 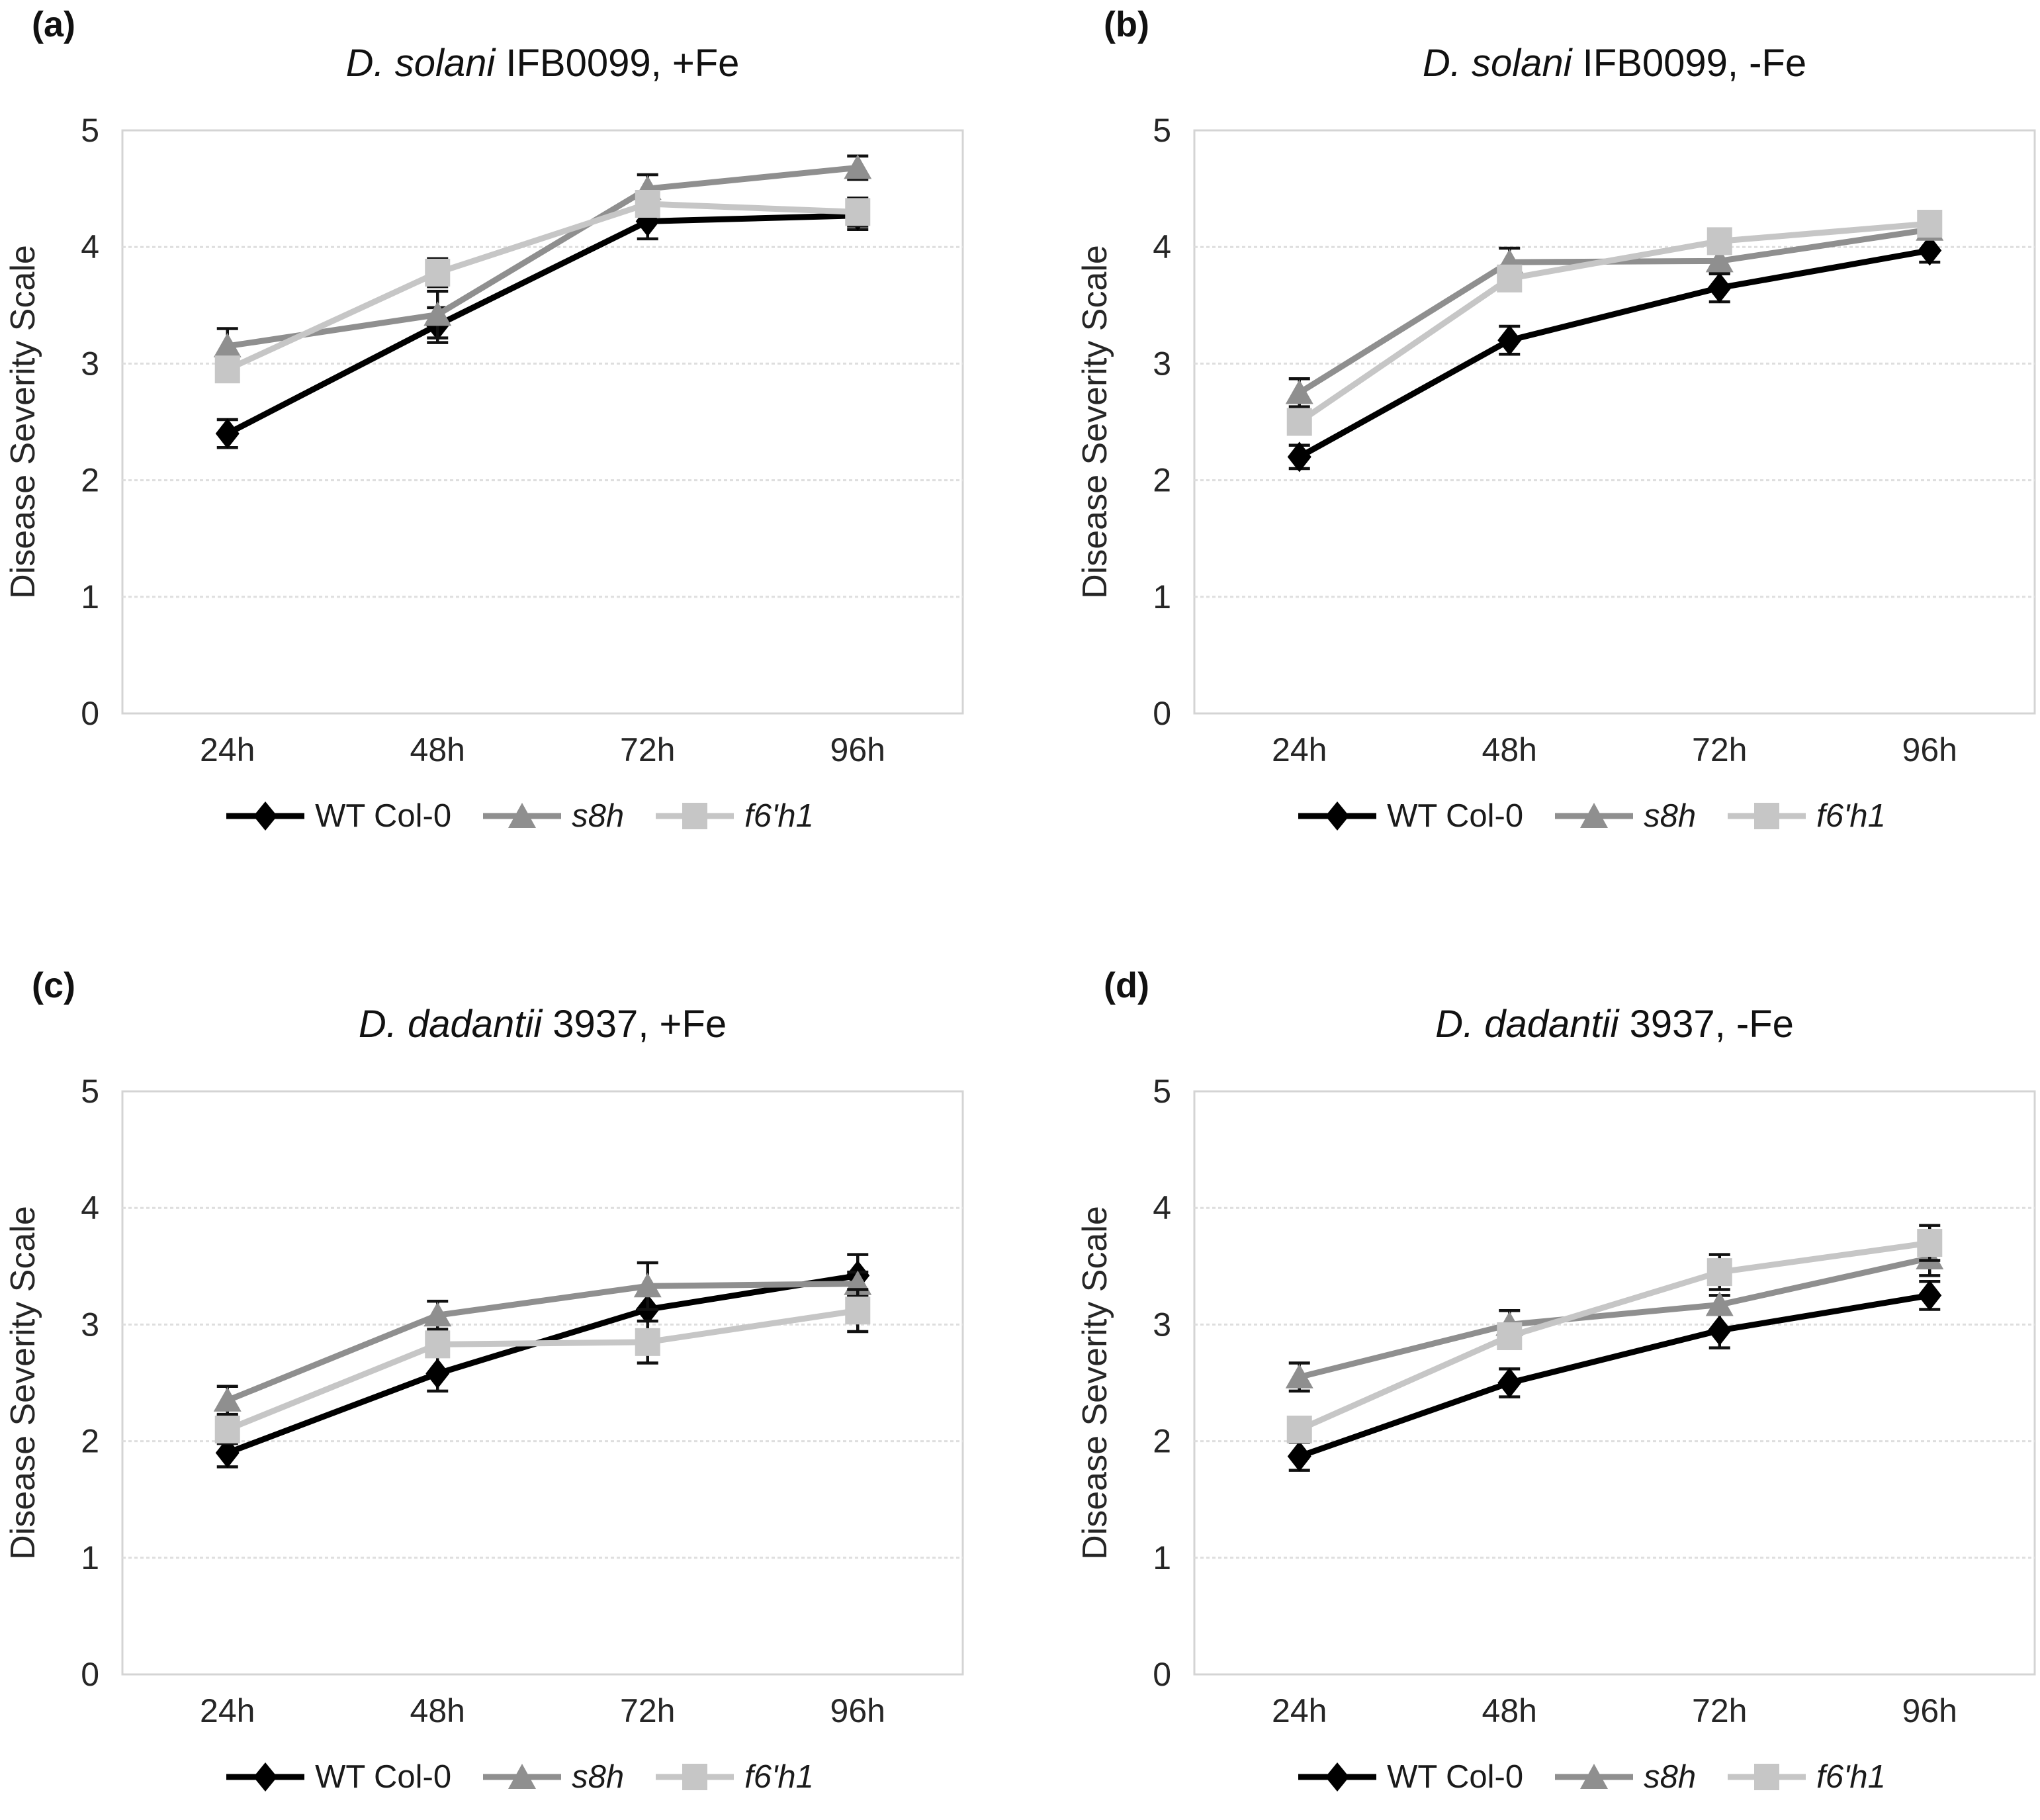 I want to click on title-strain-condition: IFB0099, +Fe, so click(x=617, y=63).